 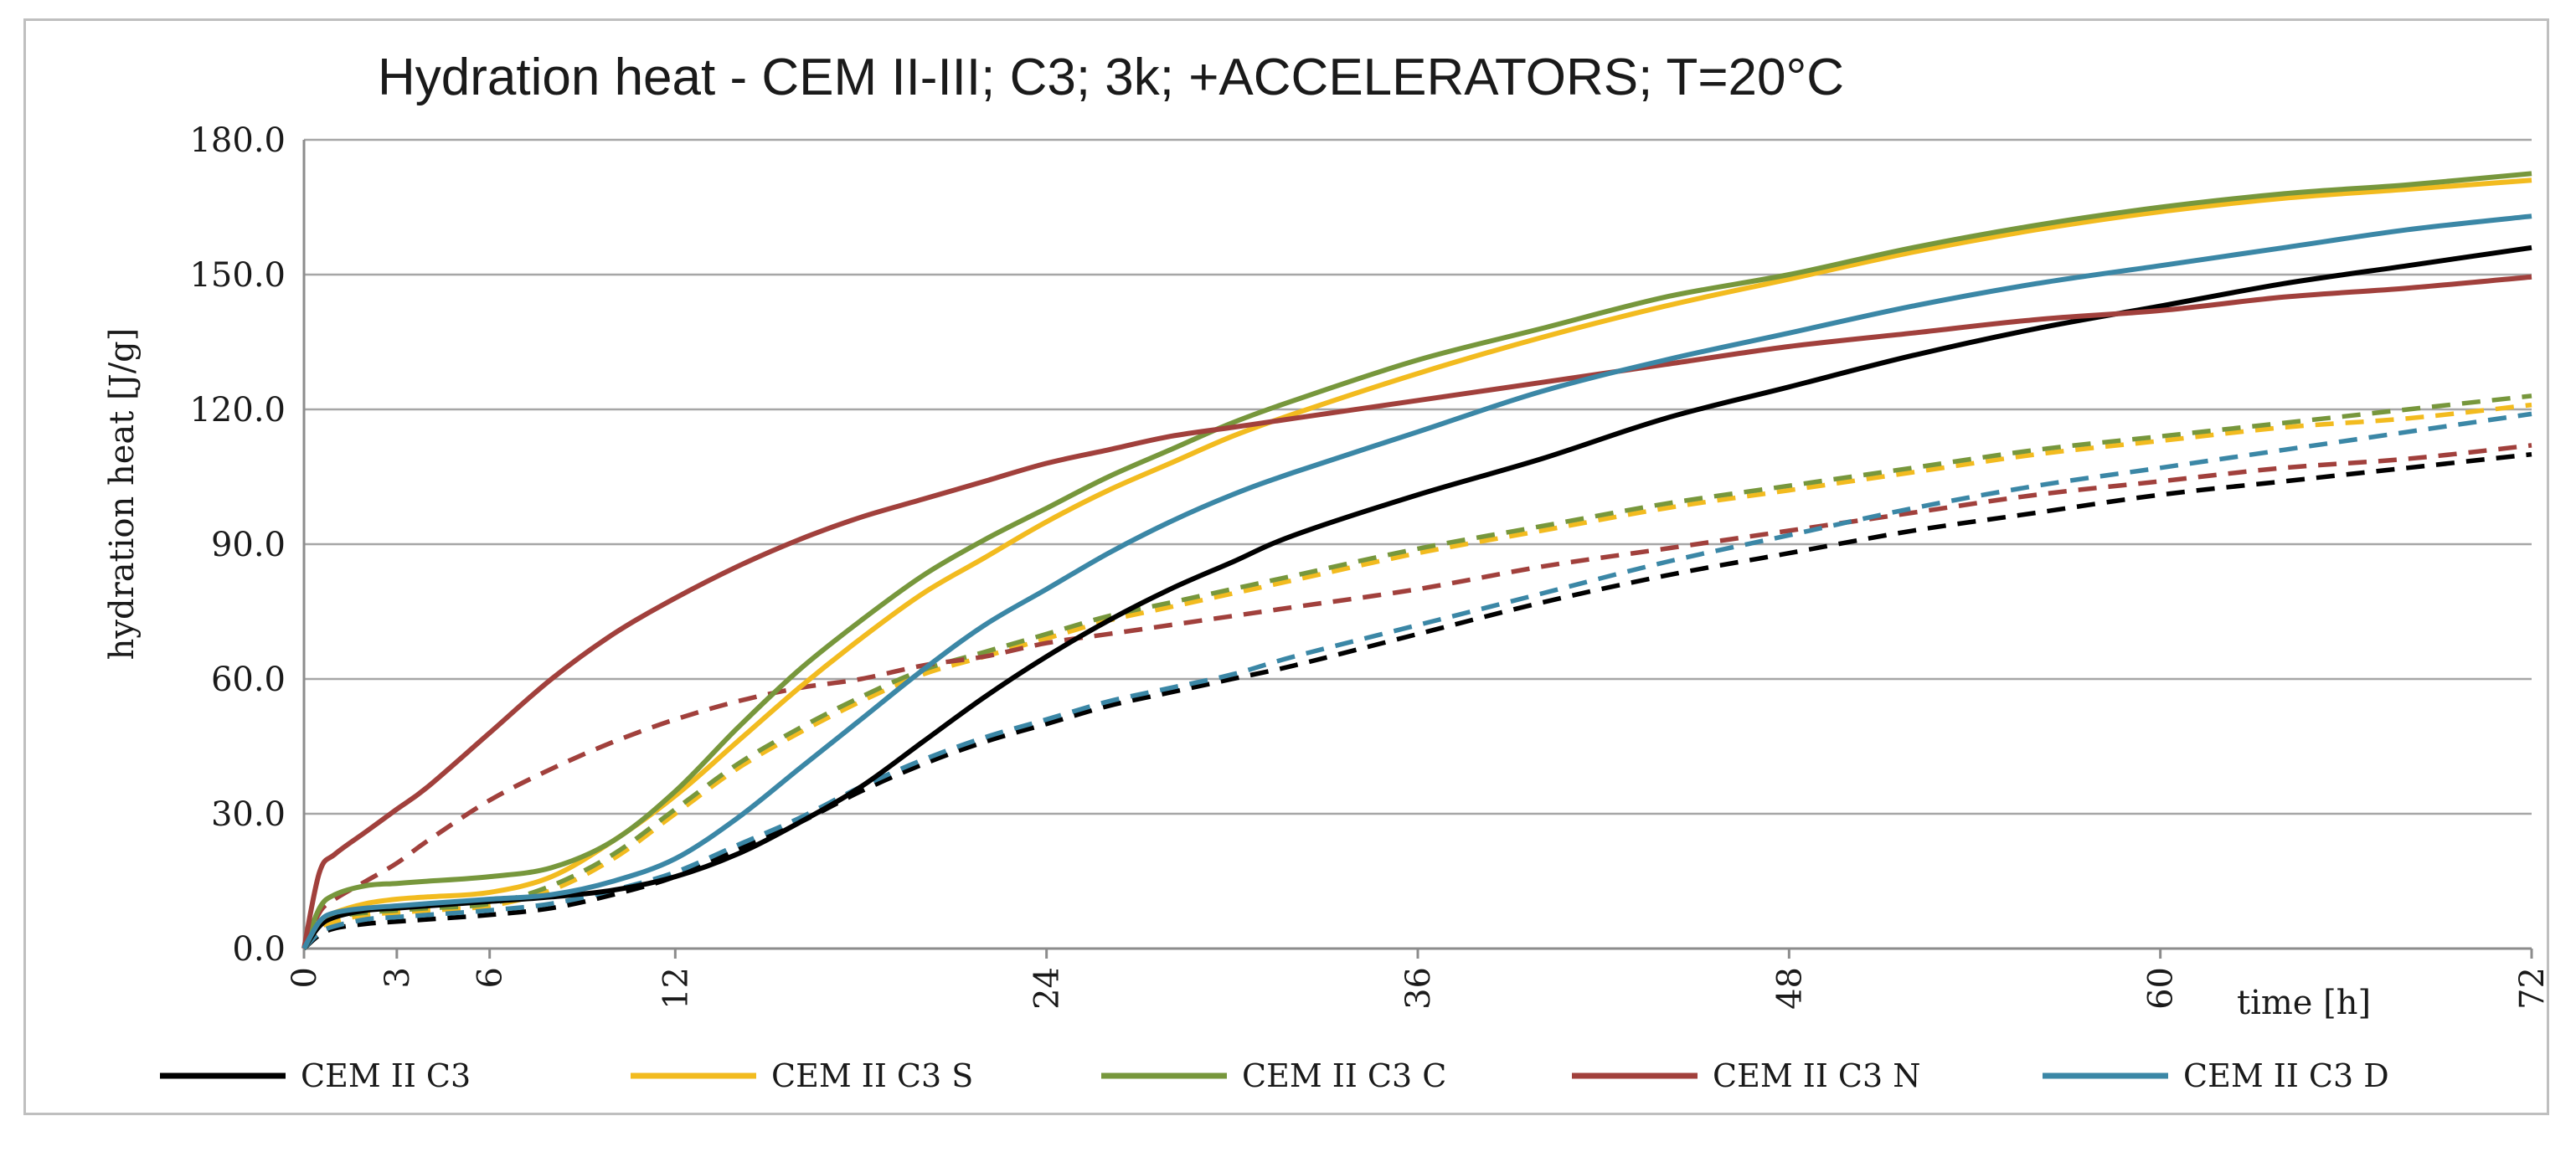 What do you see at coordinates (676, 988) in the screenshot?
I see `x-tick-label: 12` at bounding box center [676, 988].